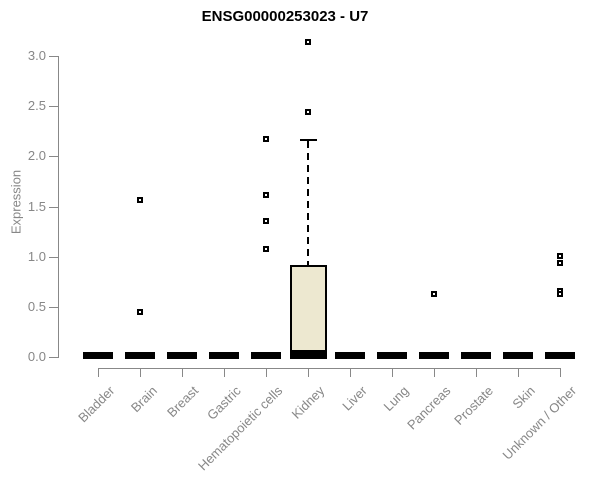 The height and width of the screenshot is (500, 600). What do you see at coordinates (36, 206) in the screenshot?
I see `y-tick-label: 1.5` at bounding box center [36, 206].